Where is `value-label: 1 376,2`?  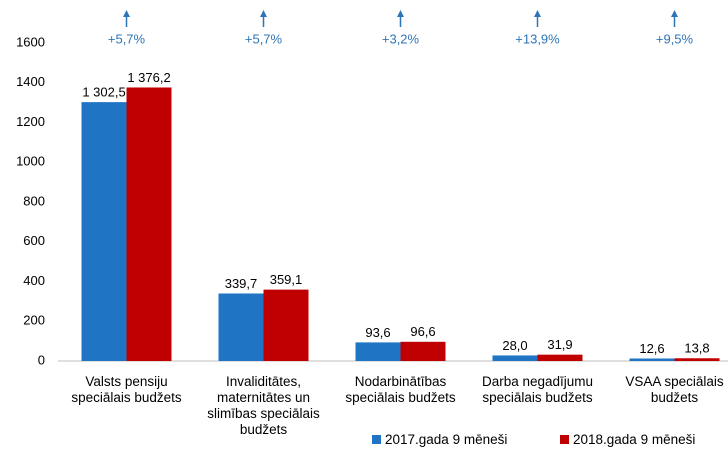
value-label: 1 376,2 is located at coordinates (148, 77).